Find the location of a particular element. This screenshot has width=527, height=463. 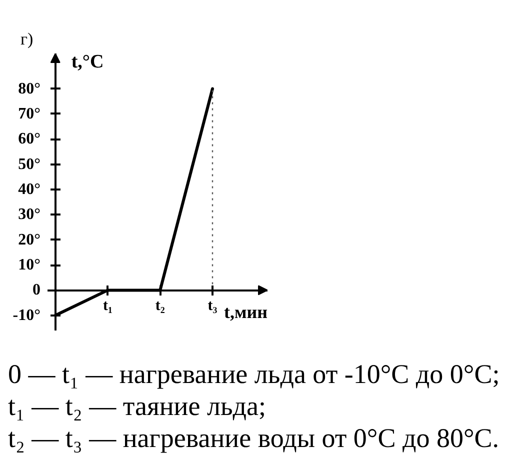

chart-title: г) is located at coordinates (27, 39).